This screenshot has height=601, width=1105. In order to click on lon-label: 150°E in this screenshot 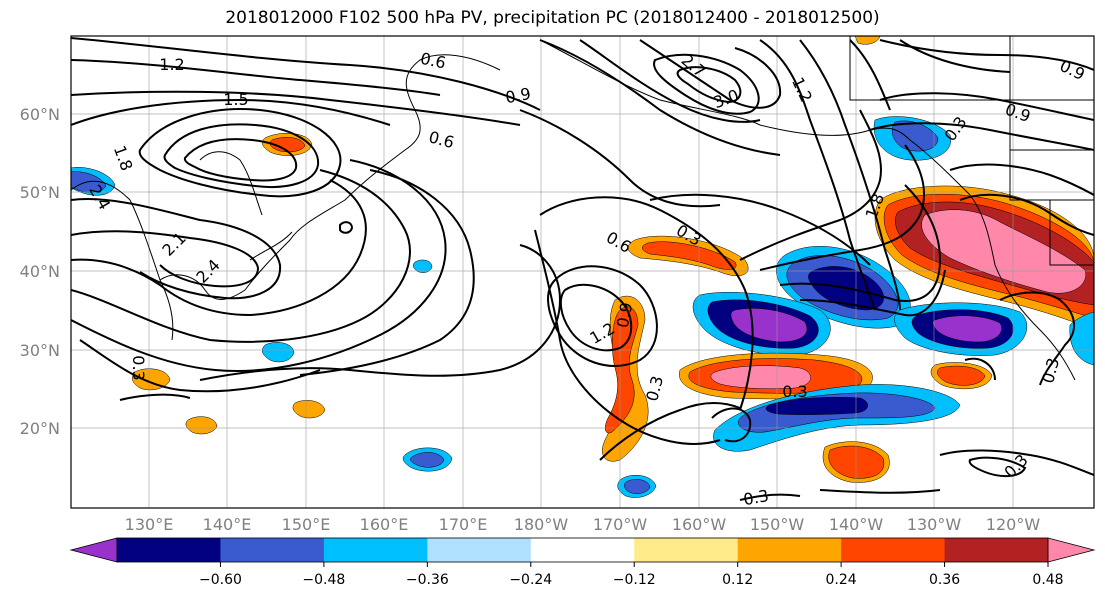, I will do `click(306, 524)`.